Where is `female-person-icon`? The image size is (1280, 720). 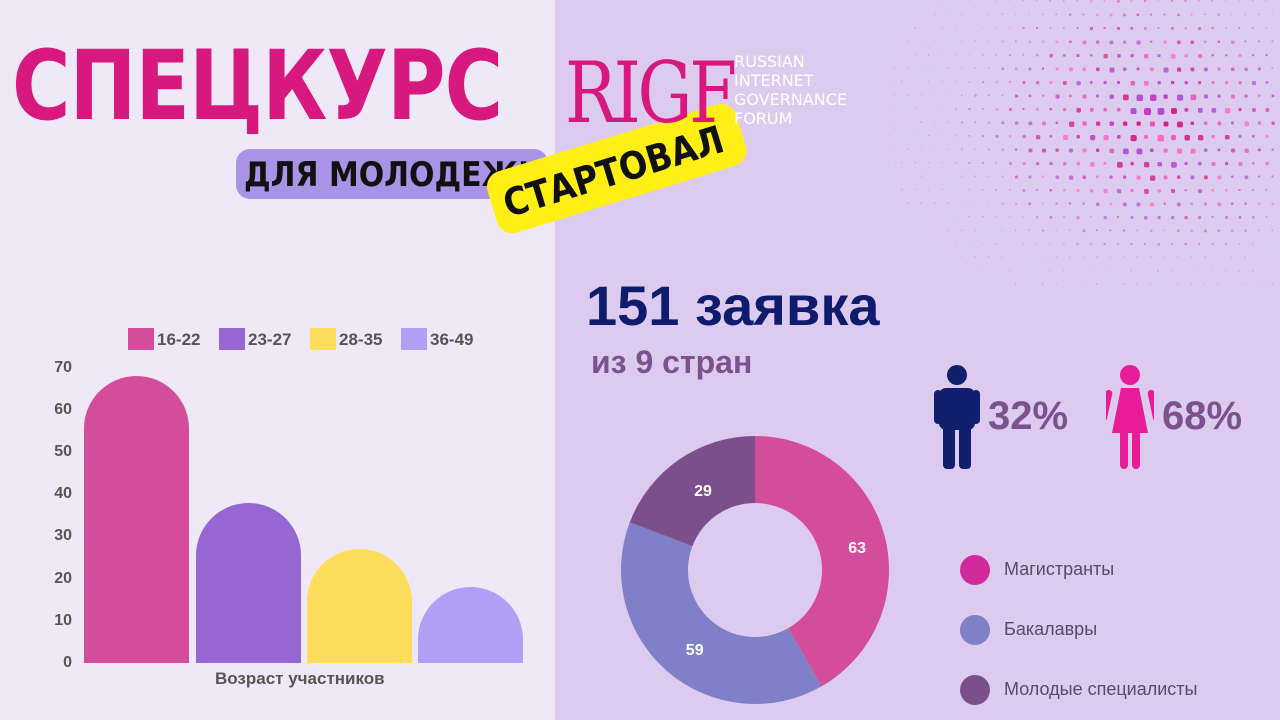 female-person-icon is located at coordinates (1130, 417).